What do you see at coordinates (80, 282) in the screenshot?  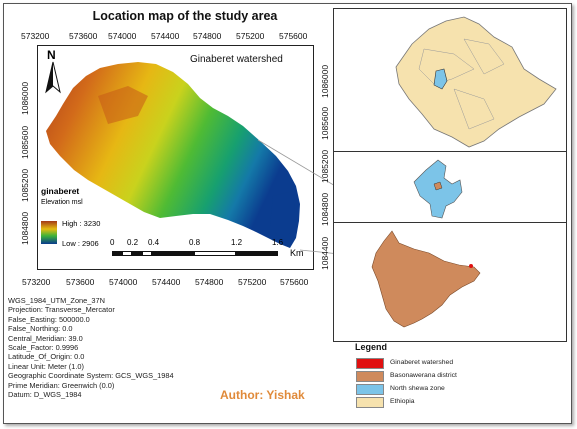 I see `x-tick-bottom: 573600` at bounding box center [80, 282].